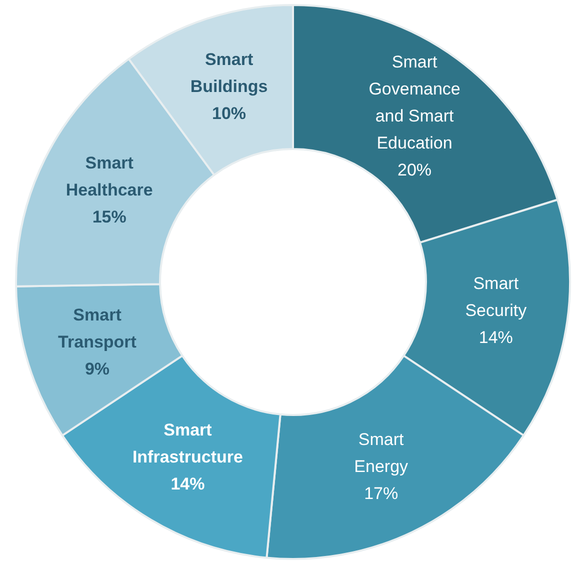 Image resolution: width=586 pixels, height=564 pixels. What do you see at coordinates (496, 297) in the screenshot?
I see `slice-label: Smart Security` at bounding box center [496, 297].